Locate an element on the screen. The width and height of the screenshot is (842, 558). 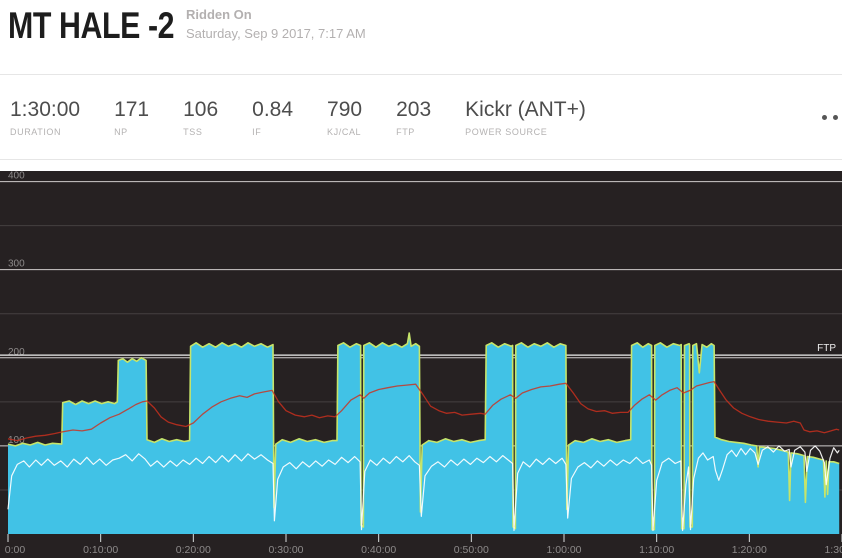
x-axis-label: 0:10:00 is located at coordinates (100, 550).